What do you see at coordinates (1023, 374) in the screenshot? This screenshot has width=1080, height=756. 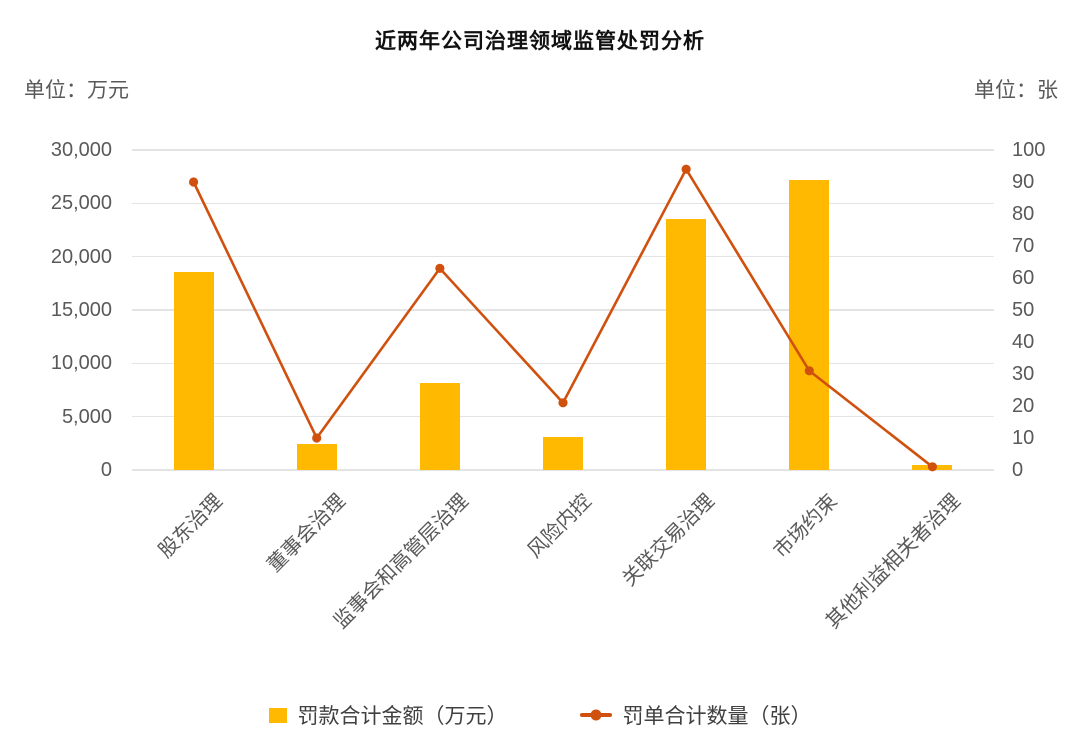 I see `right-axis-tick-label: 30` at bounding box center [1023, 374].